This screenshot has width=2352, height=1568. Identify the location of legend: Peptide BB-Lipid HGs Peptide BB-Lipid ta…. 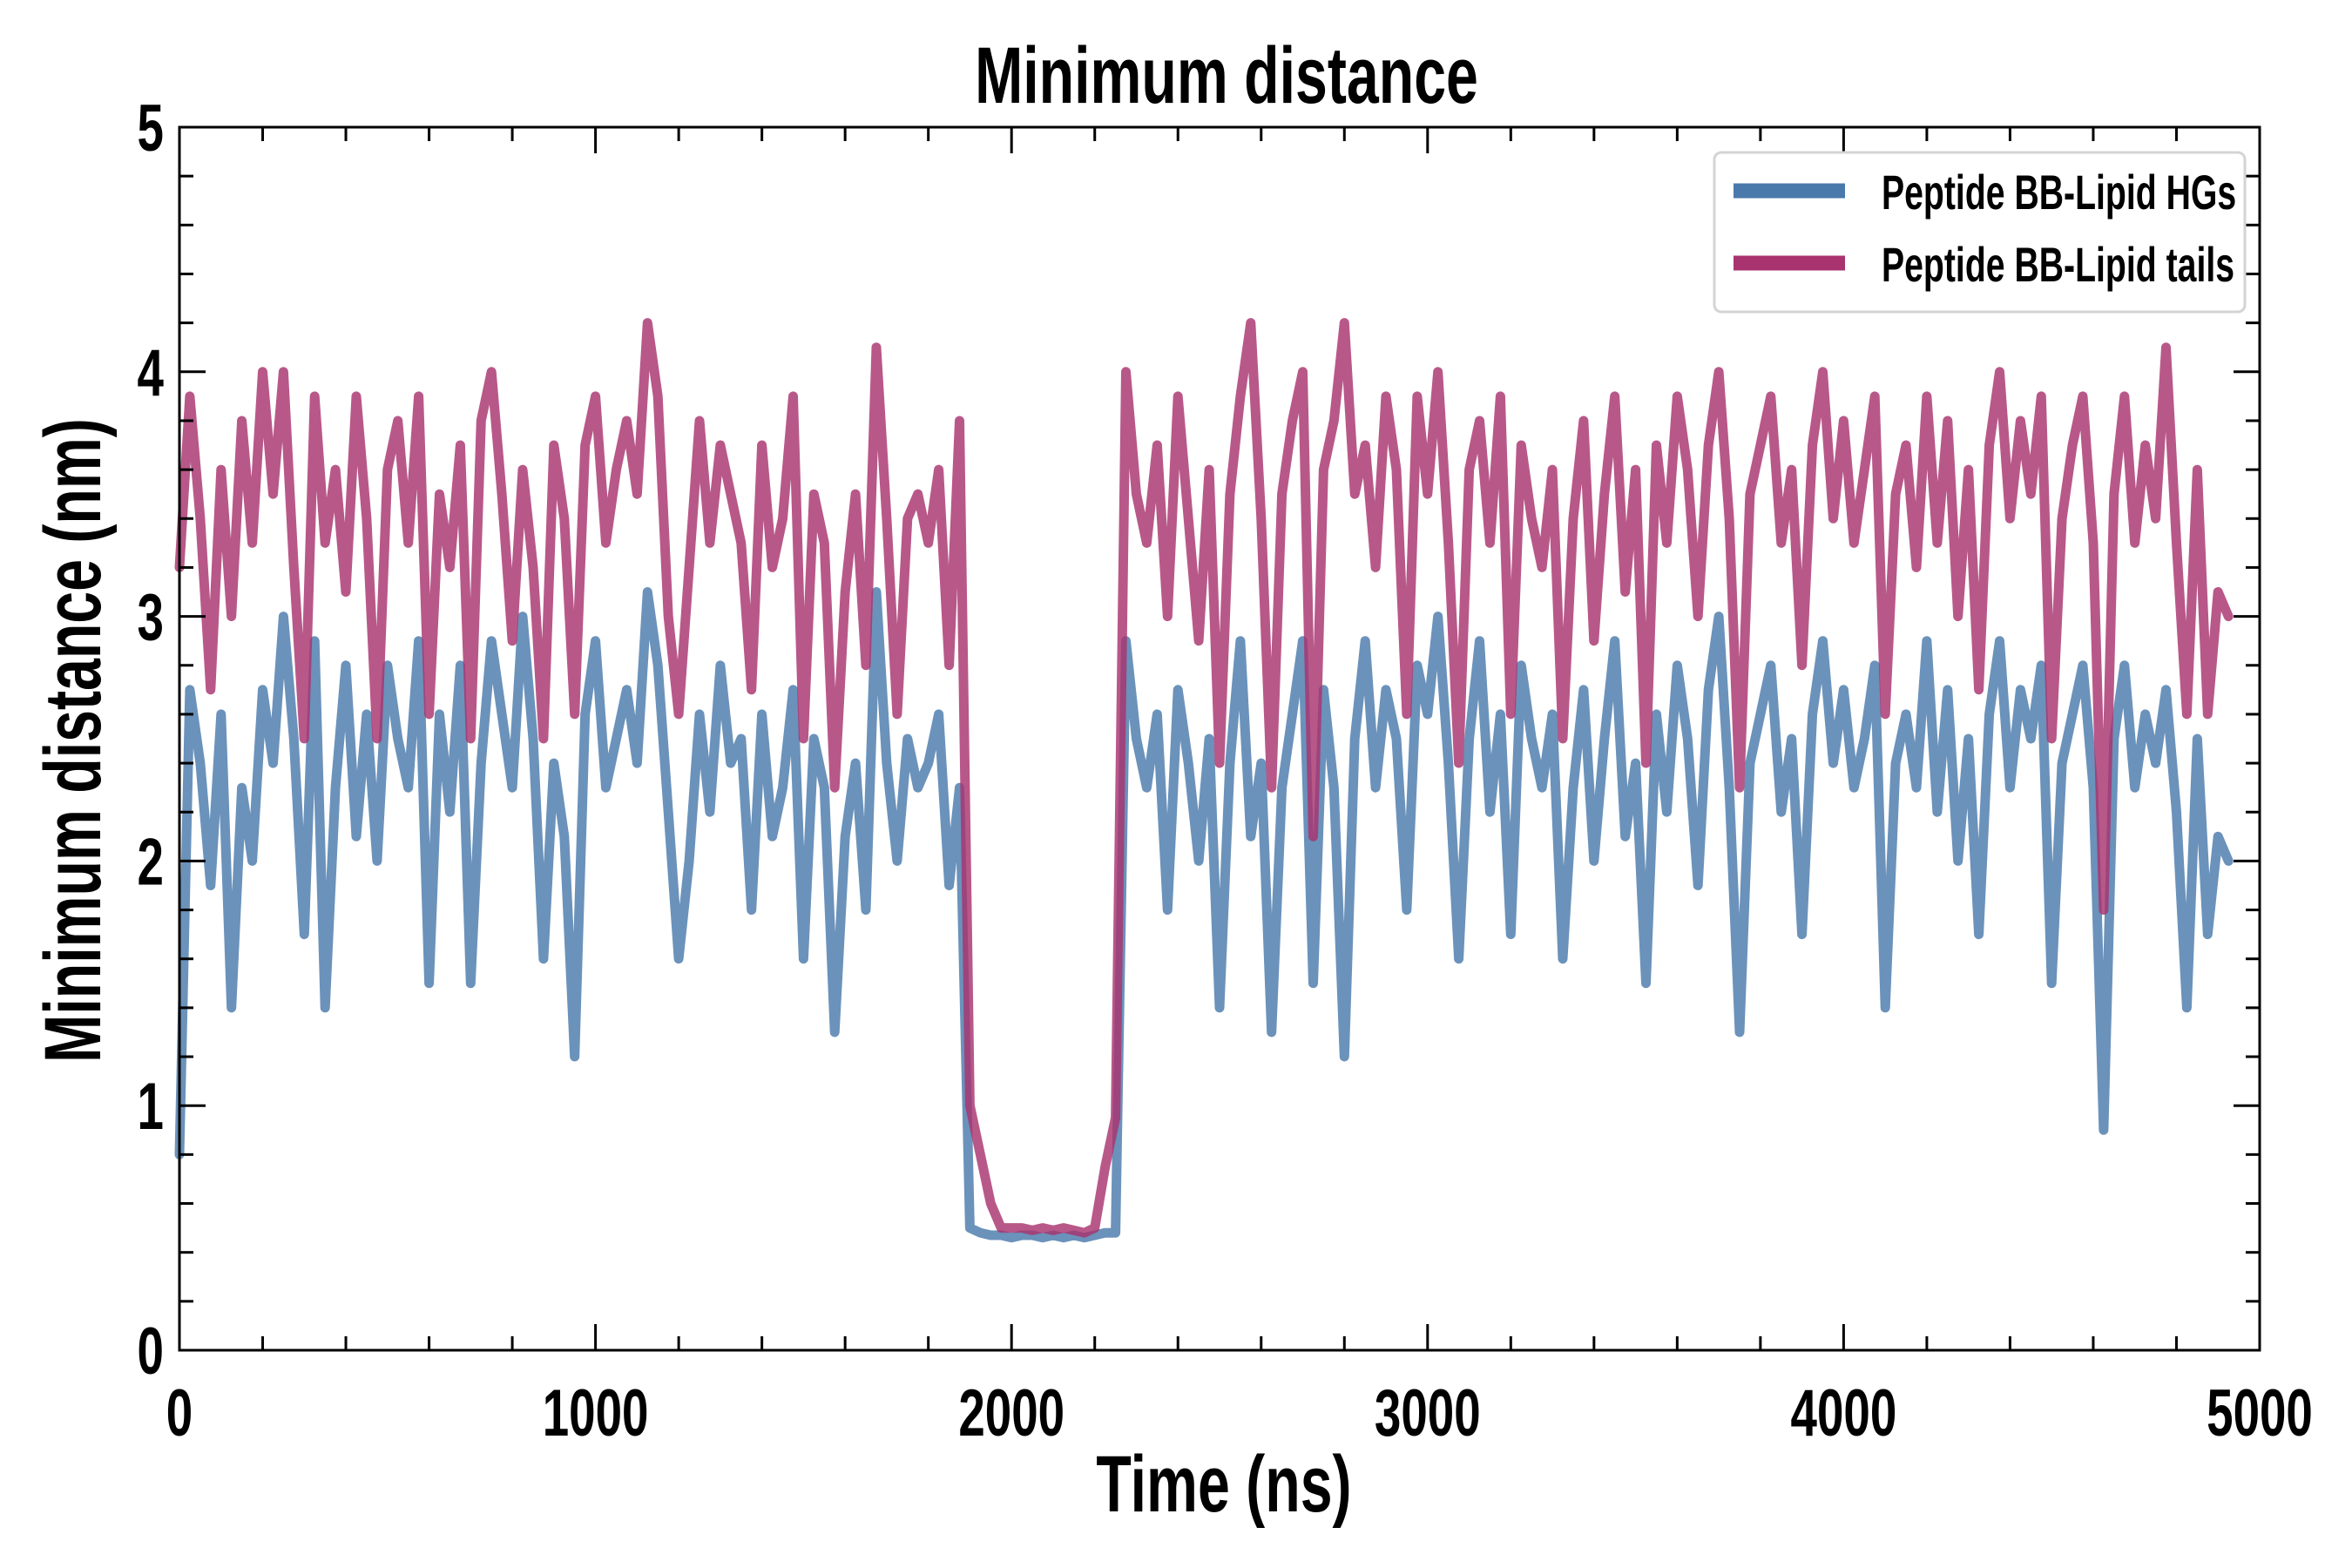
(1980, 233).